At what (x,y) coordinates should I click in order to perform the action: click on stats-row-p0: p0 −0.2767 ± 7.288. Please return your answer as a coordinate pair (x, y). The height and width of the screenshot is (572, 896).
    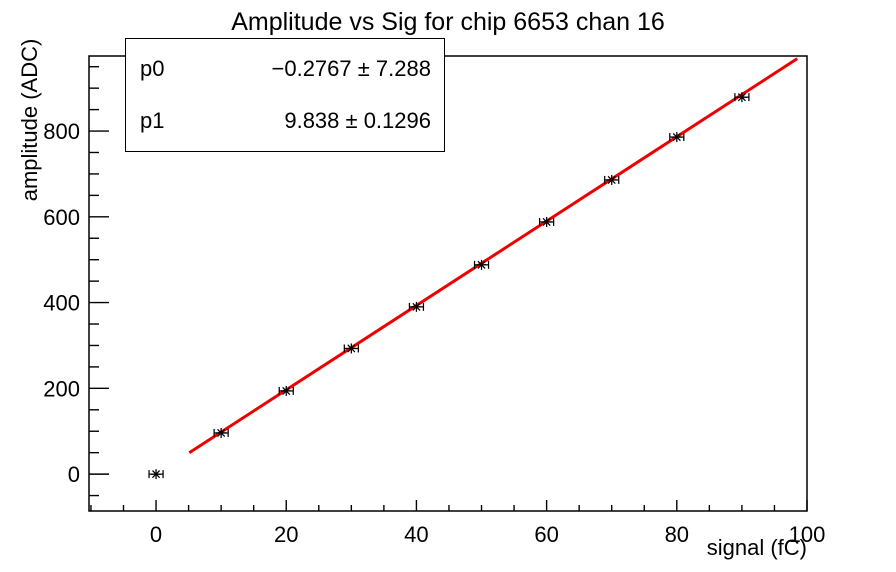
    Looking at the image, I should click on (285, 69).